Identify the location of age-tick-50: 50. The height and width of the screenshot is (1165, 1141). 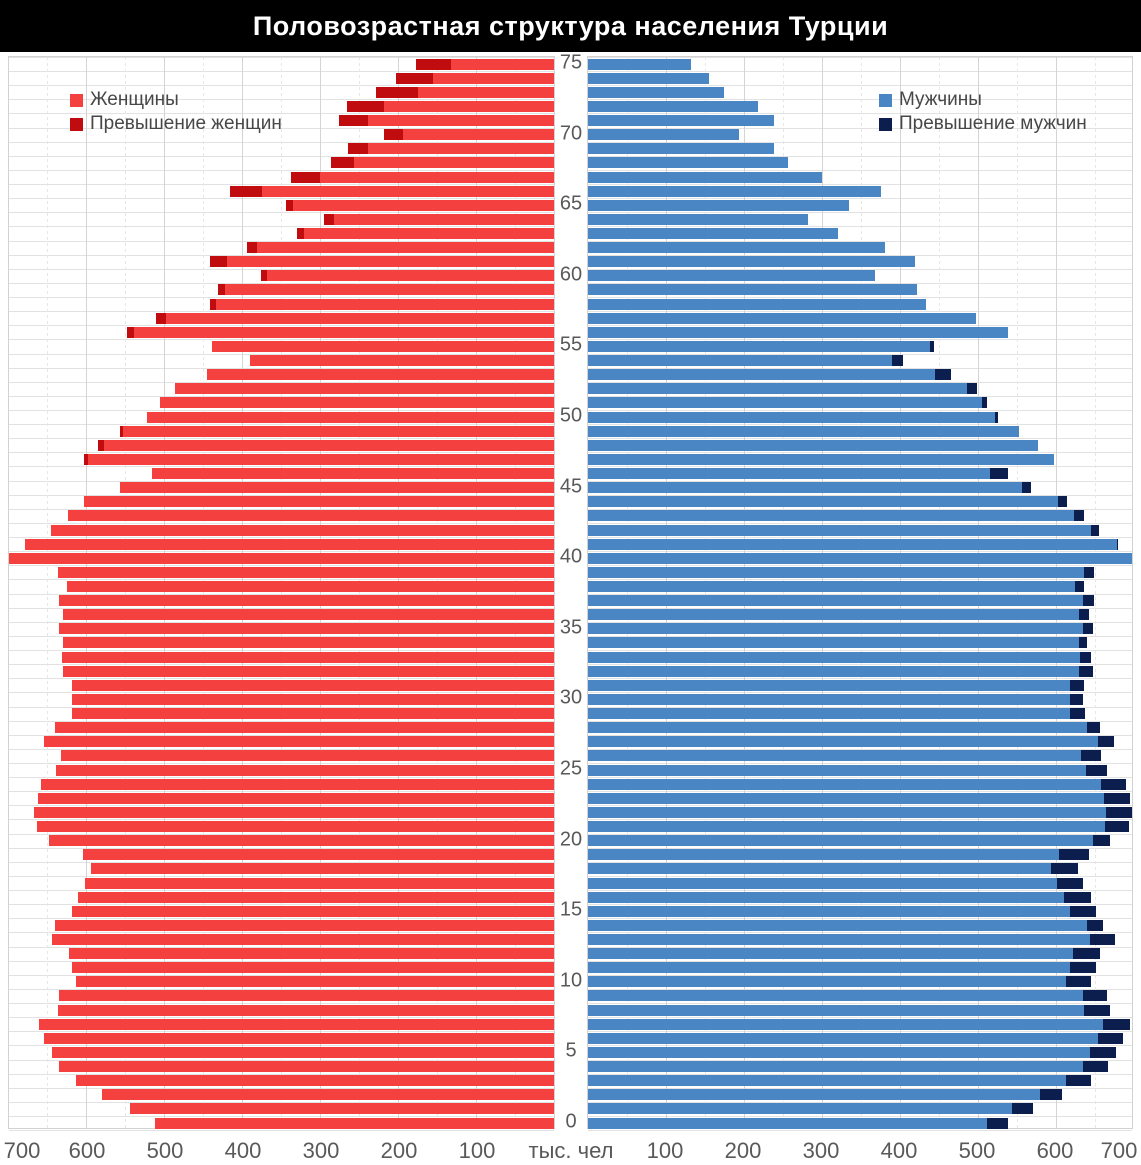
(571, 415).